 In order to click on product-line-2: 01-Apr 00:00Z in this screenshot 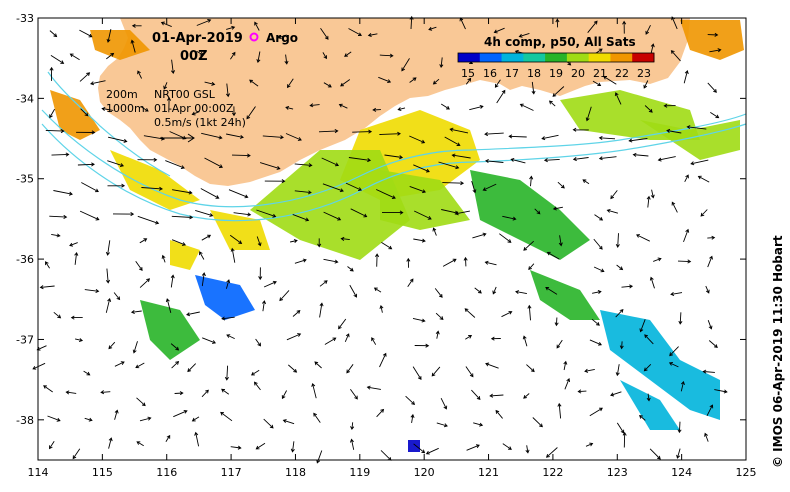, I will do `click(194, 108)`.